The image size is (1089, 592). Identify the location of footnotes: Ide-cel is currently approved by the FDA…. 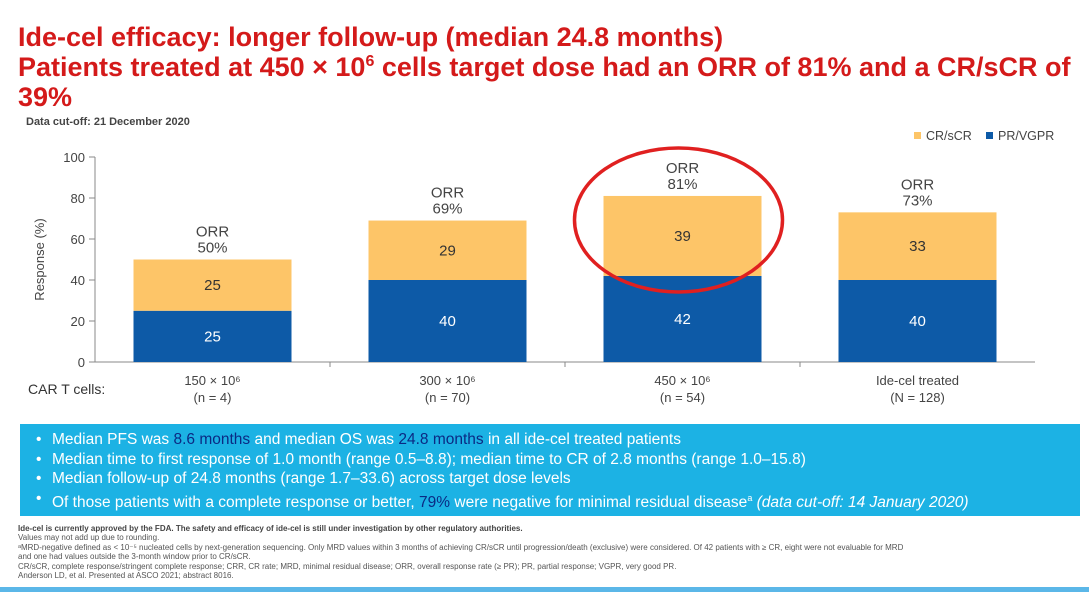
(548, 552).